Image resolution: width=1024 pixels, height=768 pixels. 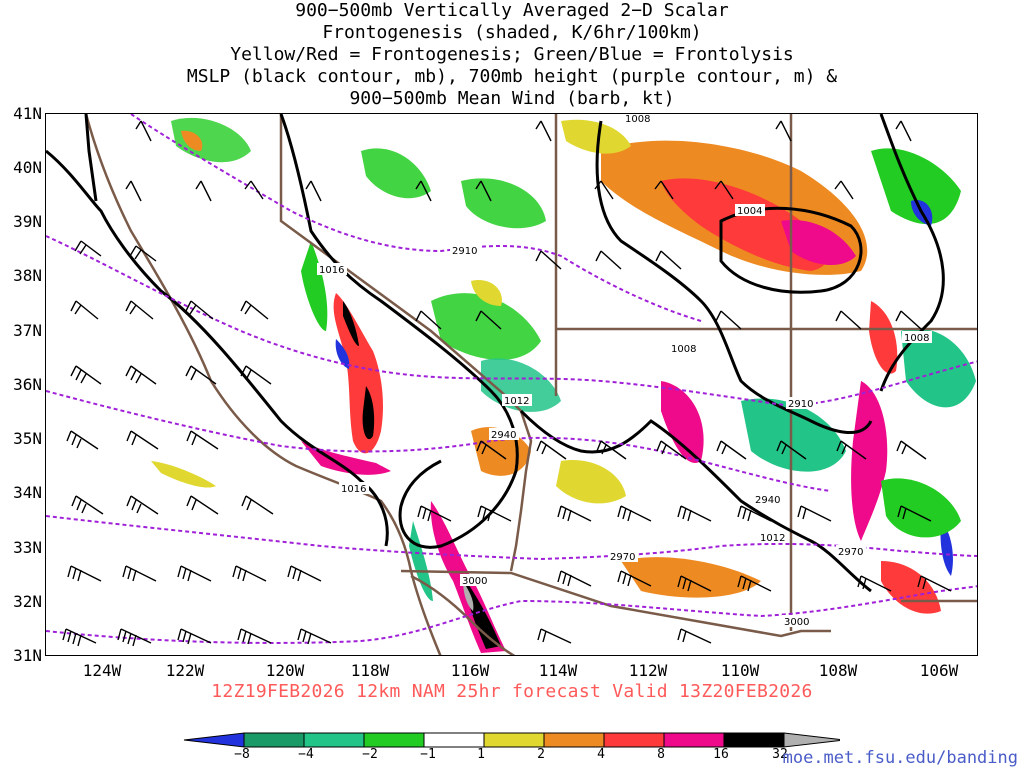 I want to click on lat-label-37n: 37N, so click(x=27, y=330).